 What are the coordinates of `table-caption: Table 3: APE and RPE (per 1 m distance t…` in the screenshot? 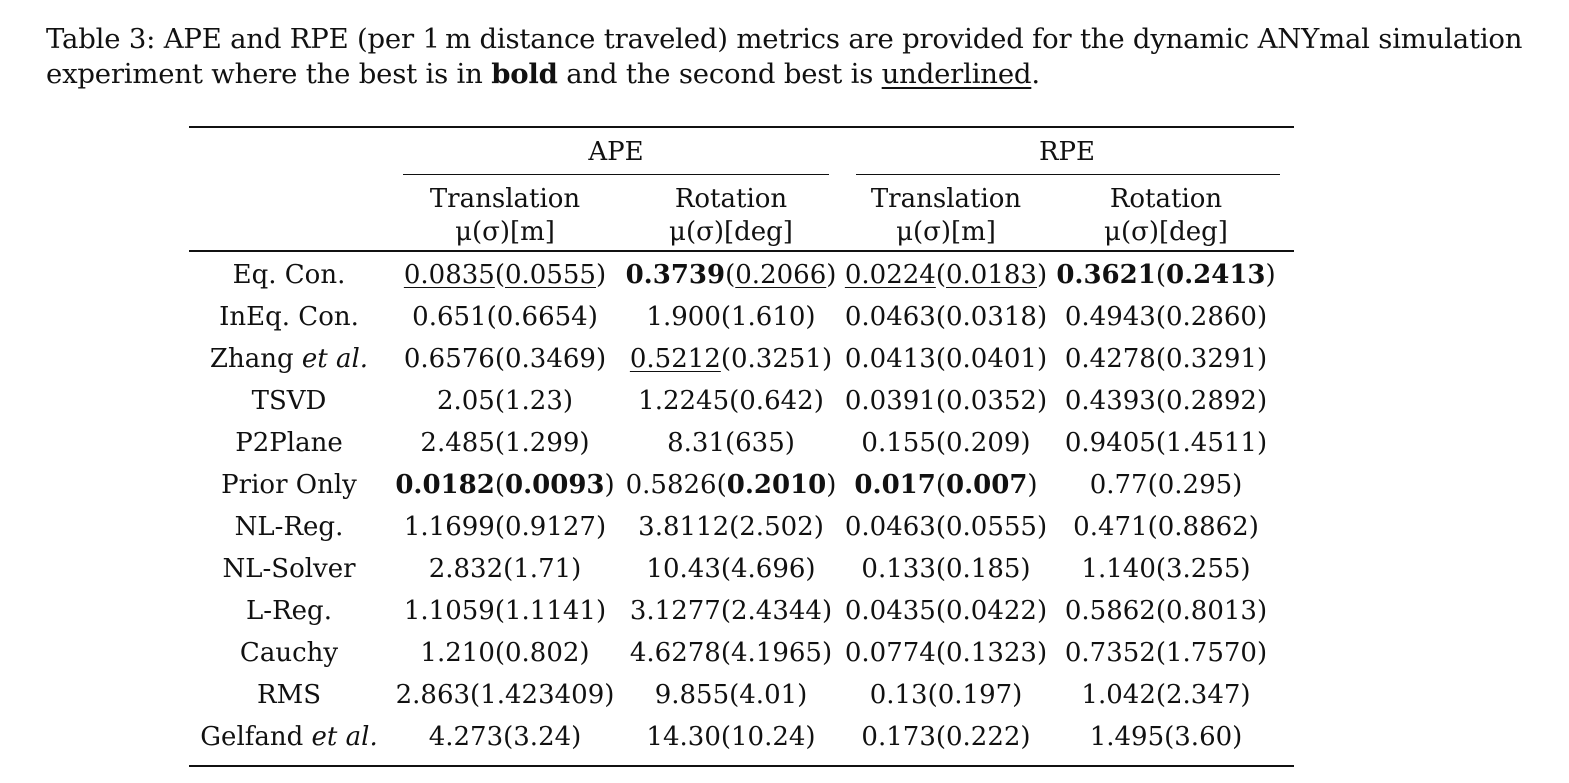 It's located at (786, 57).